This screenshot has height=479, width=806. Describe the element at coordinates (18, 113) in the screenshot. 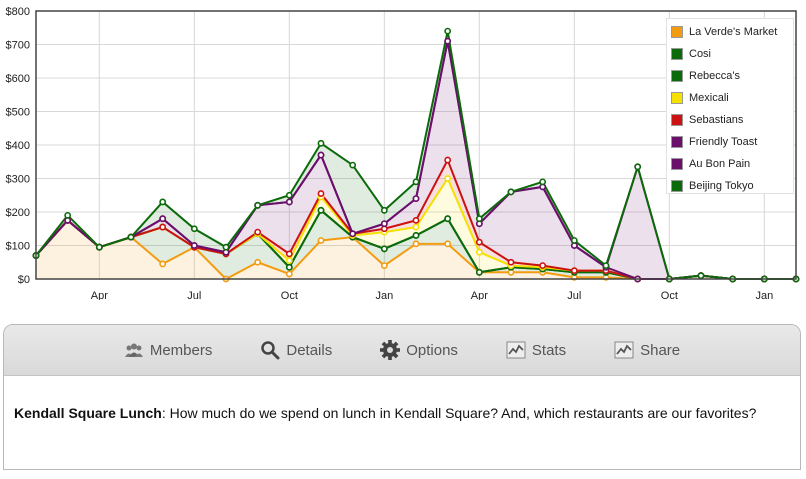

I see `y-tick-label: $500` at that location.